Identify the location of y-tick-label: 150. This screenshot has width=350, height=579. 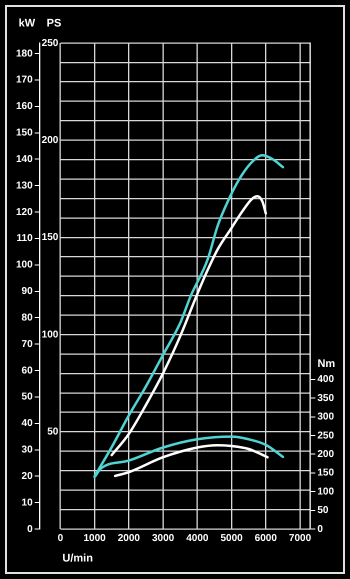
(25, 133).